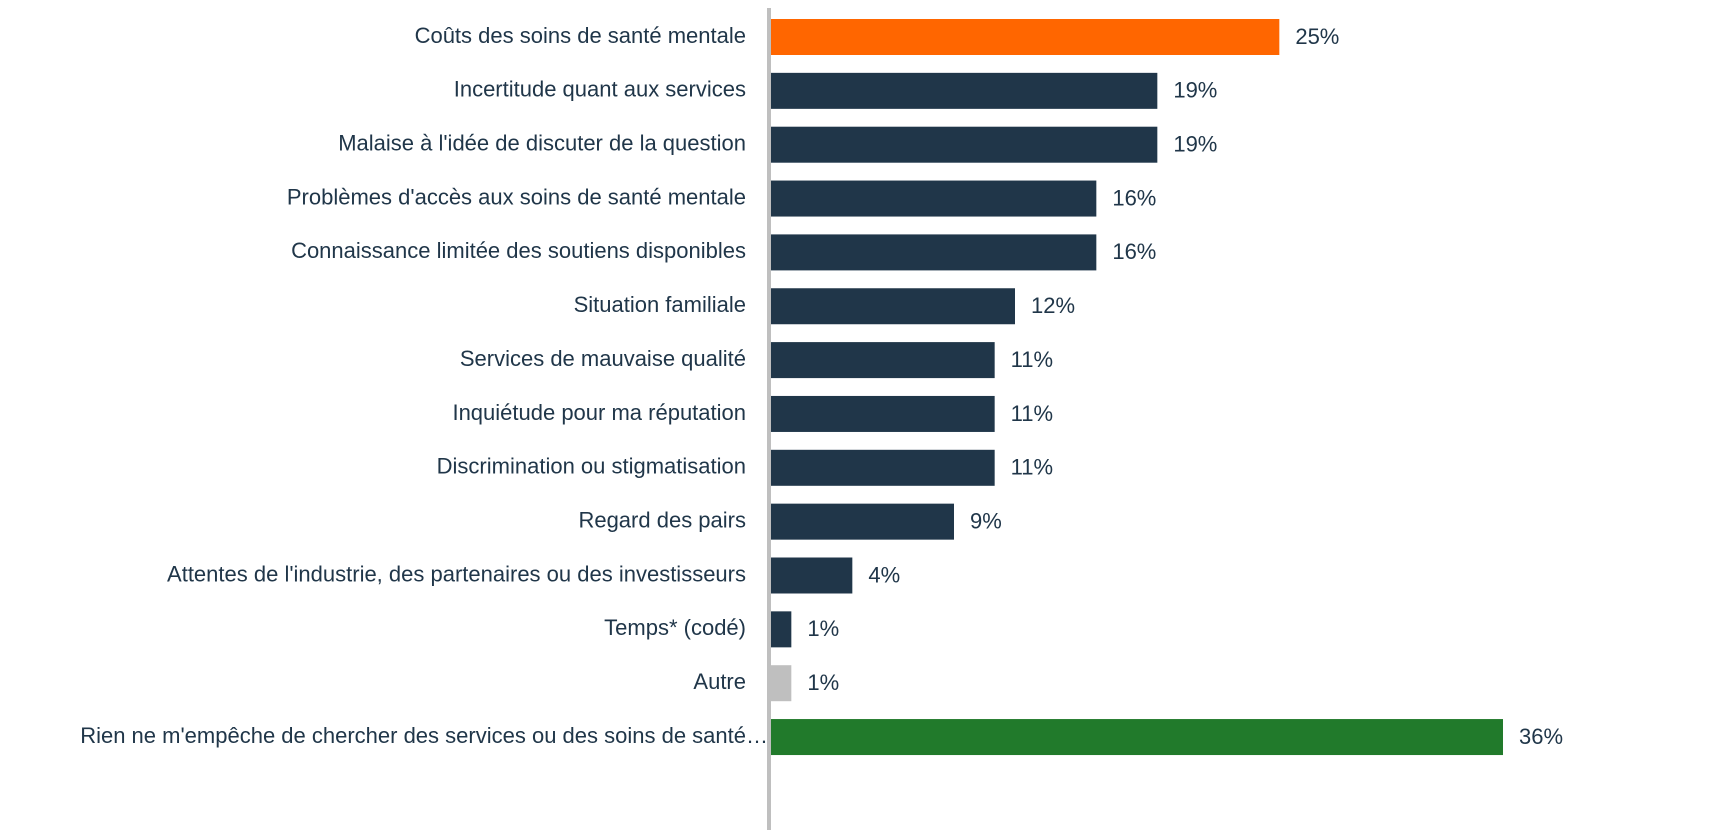 The height and width of the screenshot is (830, 1721). Describe the element at coordinates (1053, 305) in the screenshot. I see `value-label: 12%` at that location.